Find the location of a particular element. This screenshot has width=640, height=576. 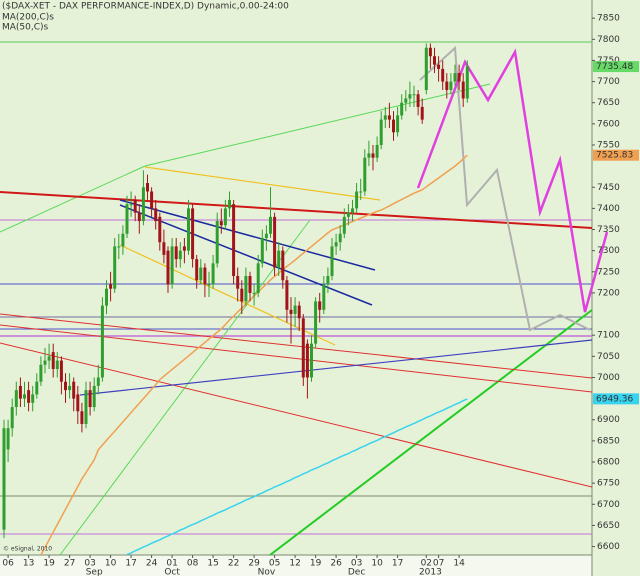

last-value-label: 7735.48 is located at coordinates (614, 67).